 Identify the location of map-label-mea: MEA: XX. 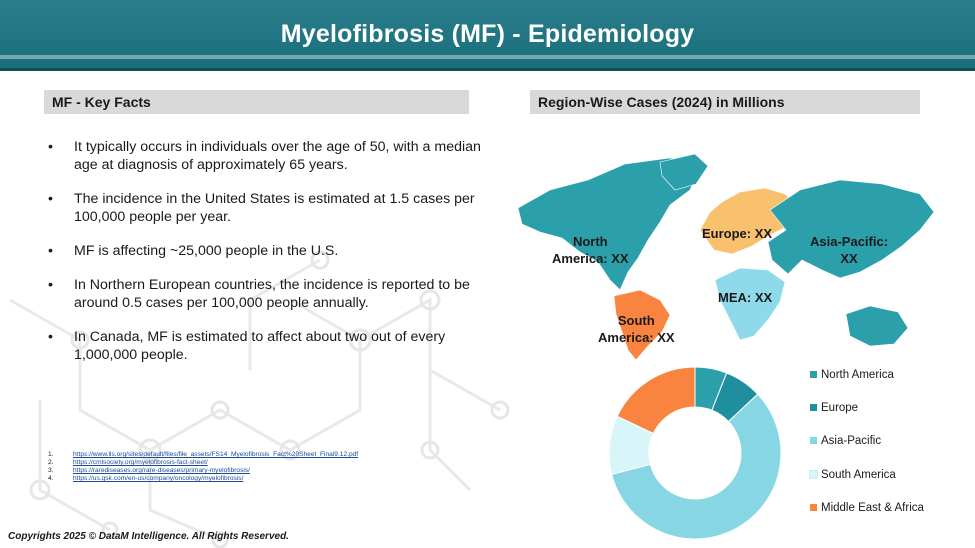
(745, 297).